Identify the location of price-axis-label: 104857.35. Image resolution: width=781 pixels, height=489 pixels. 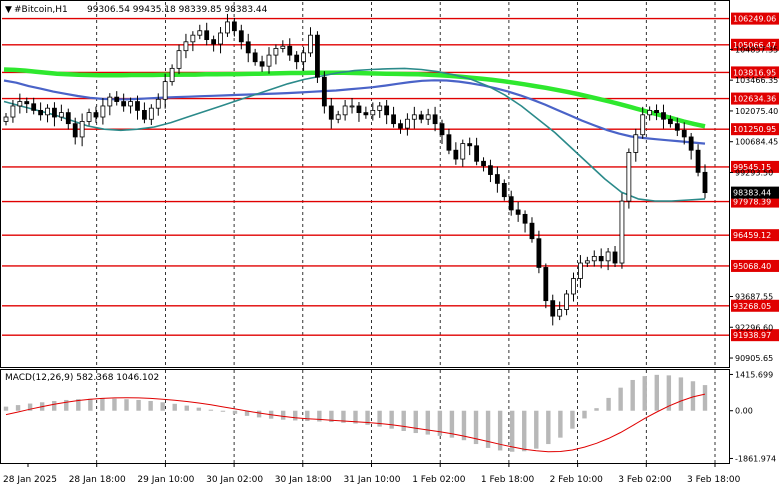
(756, 49).